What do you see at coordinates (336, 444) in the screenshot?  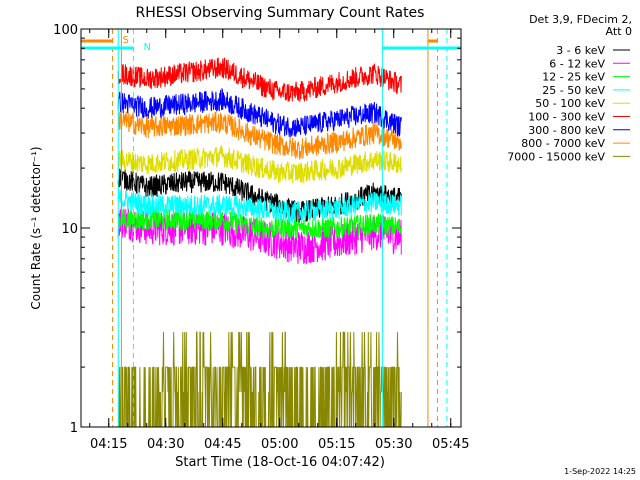 I see `x-tick-label: 05:15` at bounding box center [336, 444].